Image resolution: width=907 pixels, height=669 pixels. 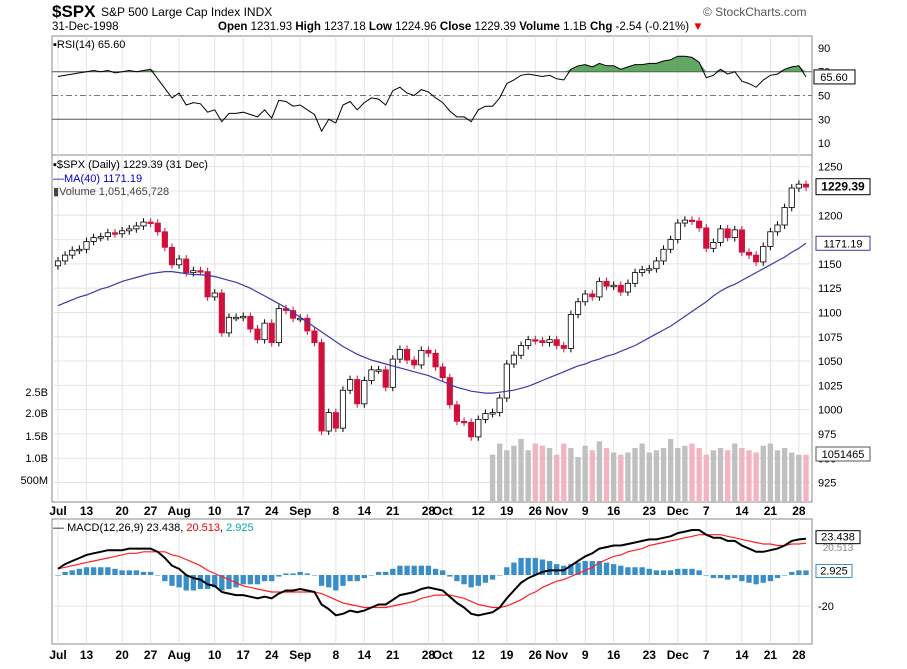 I want to click on x-tick-label: 8, so click(x=335, y=511).